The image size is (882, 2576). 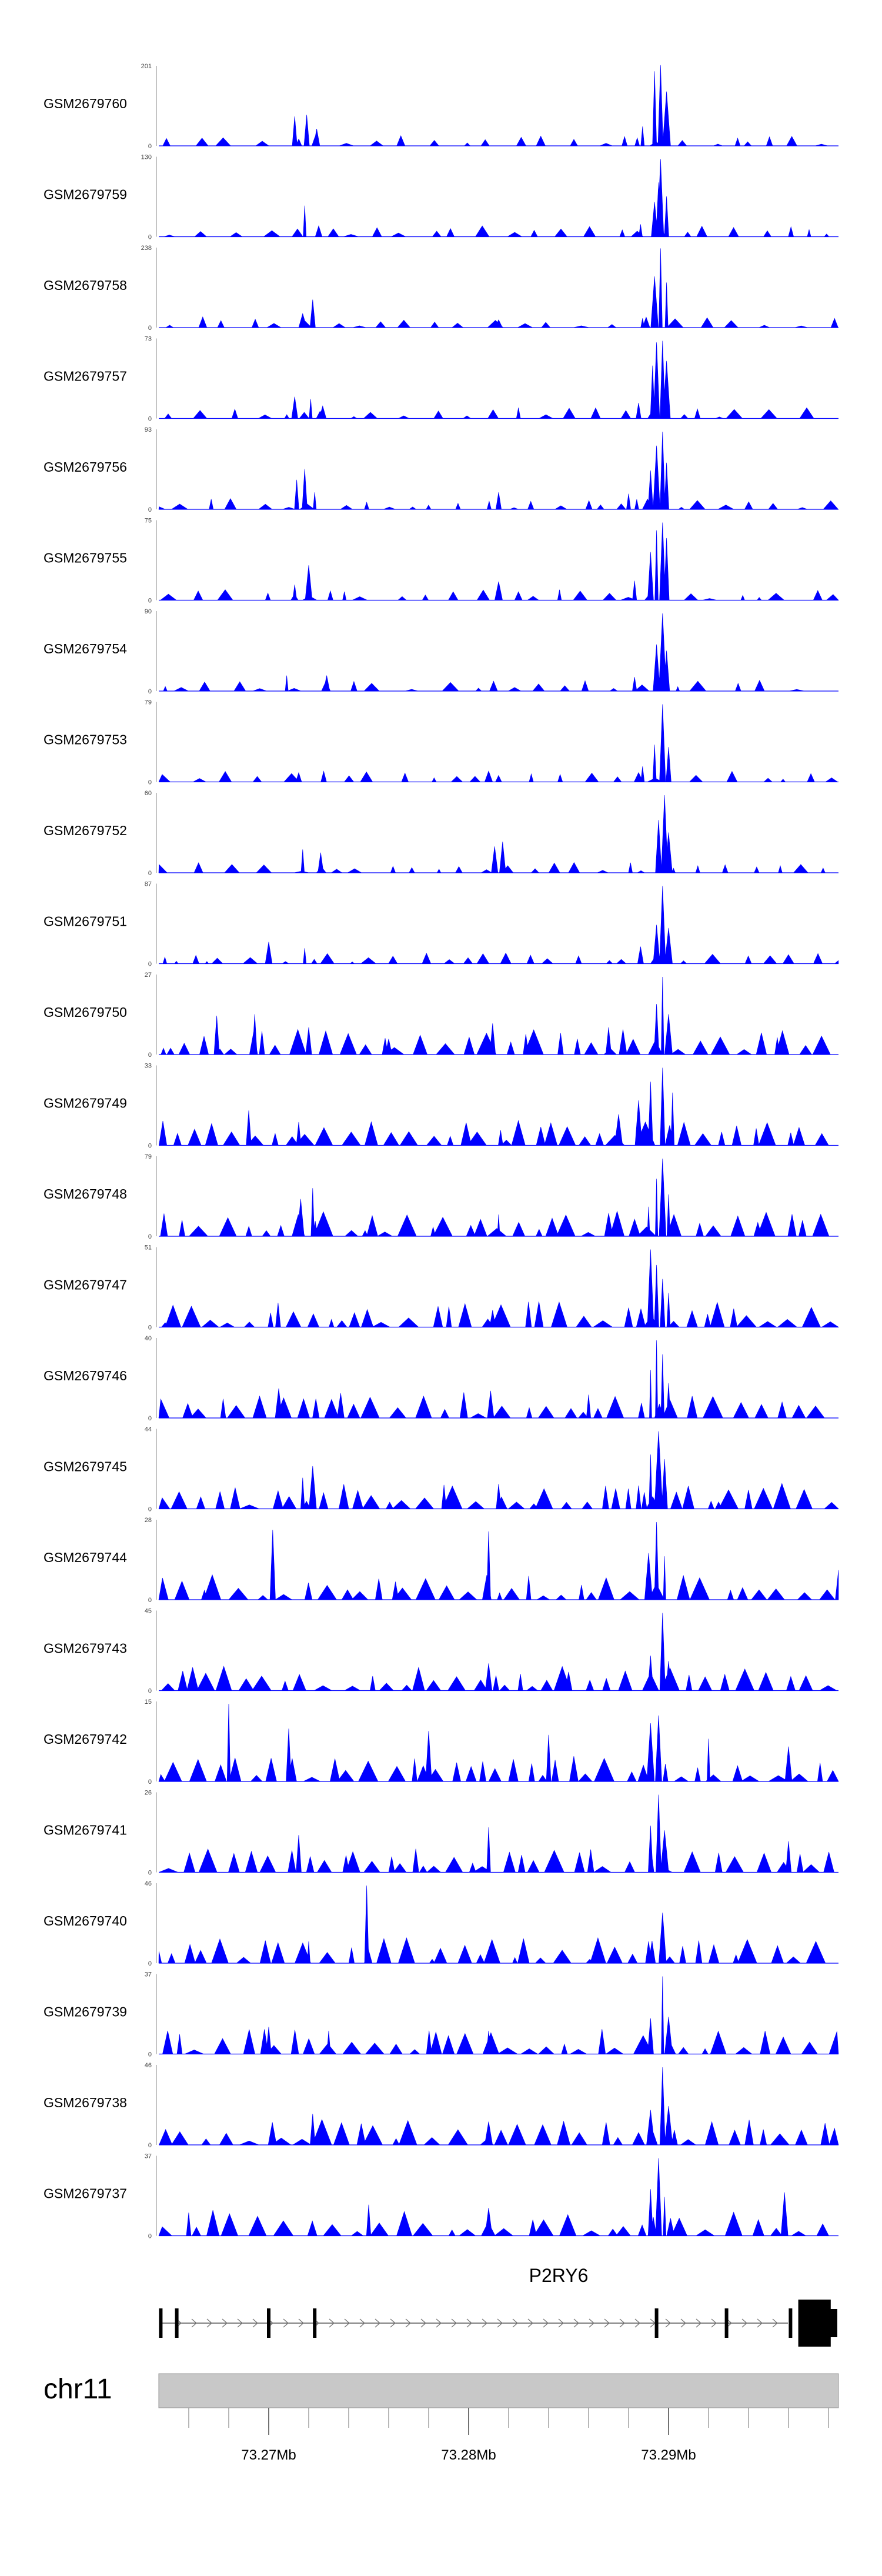 I want to click on track-label: GSM2679755, so click(x=85, y=558).